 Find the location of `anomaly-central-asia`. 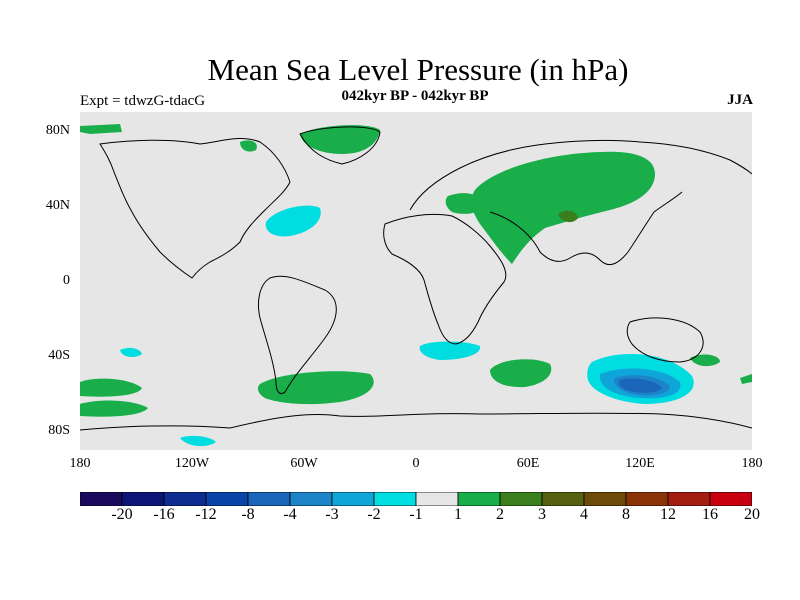

anomaly-central-asia is located at coordinates (563, 207).